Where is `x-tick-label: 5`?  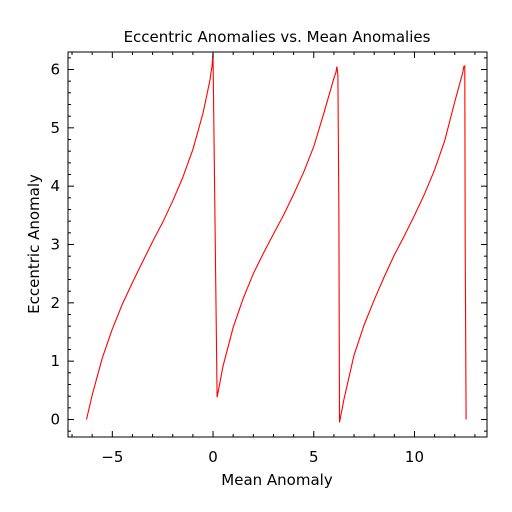 x-tick-label: 5 is located at coordinates (314, 457).